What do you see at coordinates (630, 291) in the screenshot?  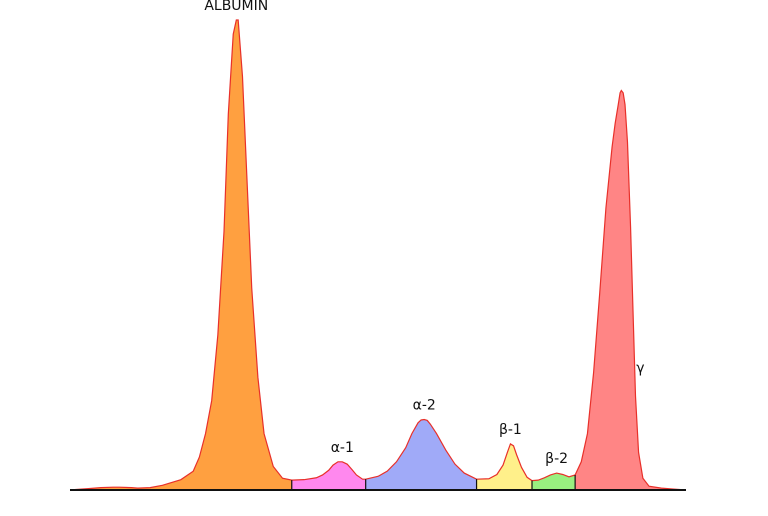 I see `fraction-fill-gamma` at bounding box center [630, 291].